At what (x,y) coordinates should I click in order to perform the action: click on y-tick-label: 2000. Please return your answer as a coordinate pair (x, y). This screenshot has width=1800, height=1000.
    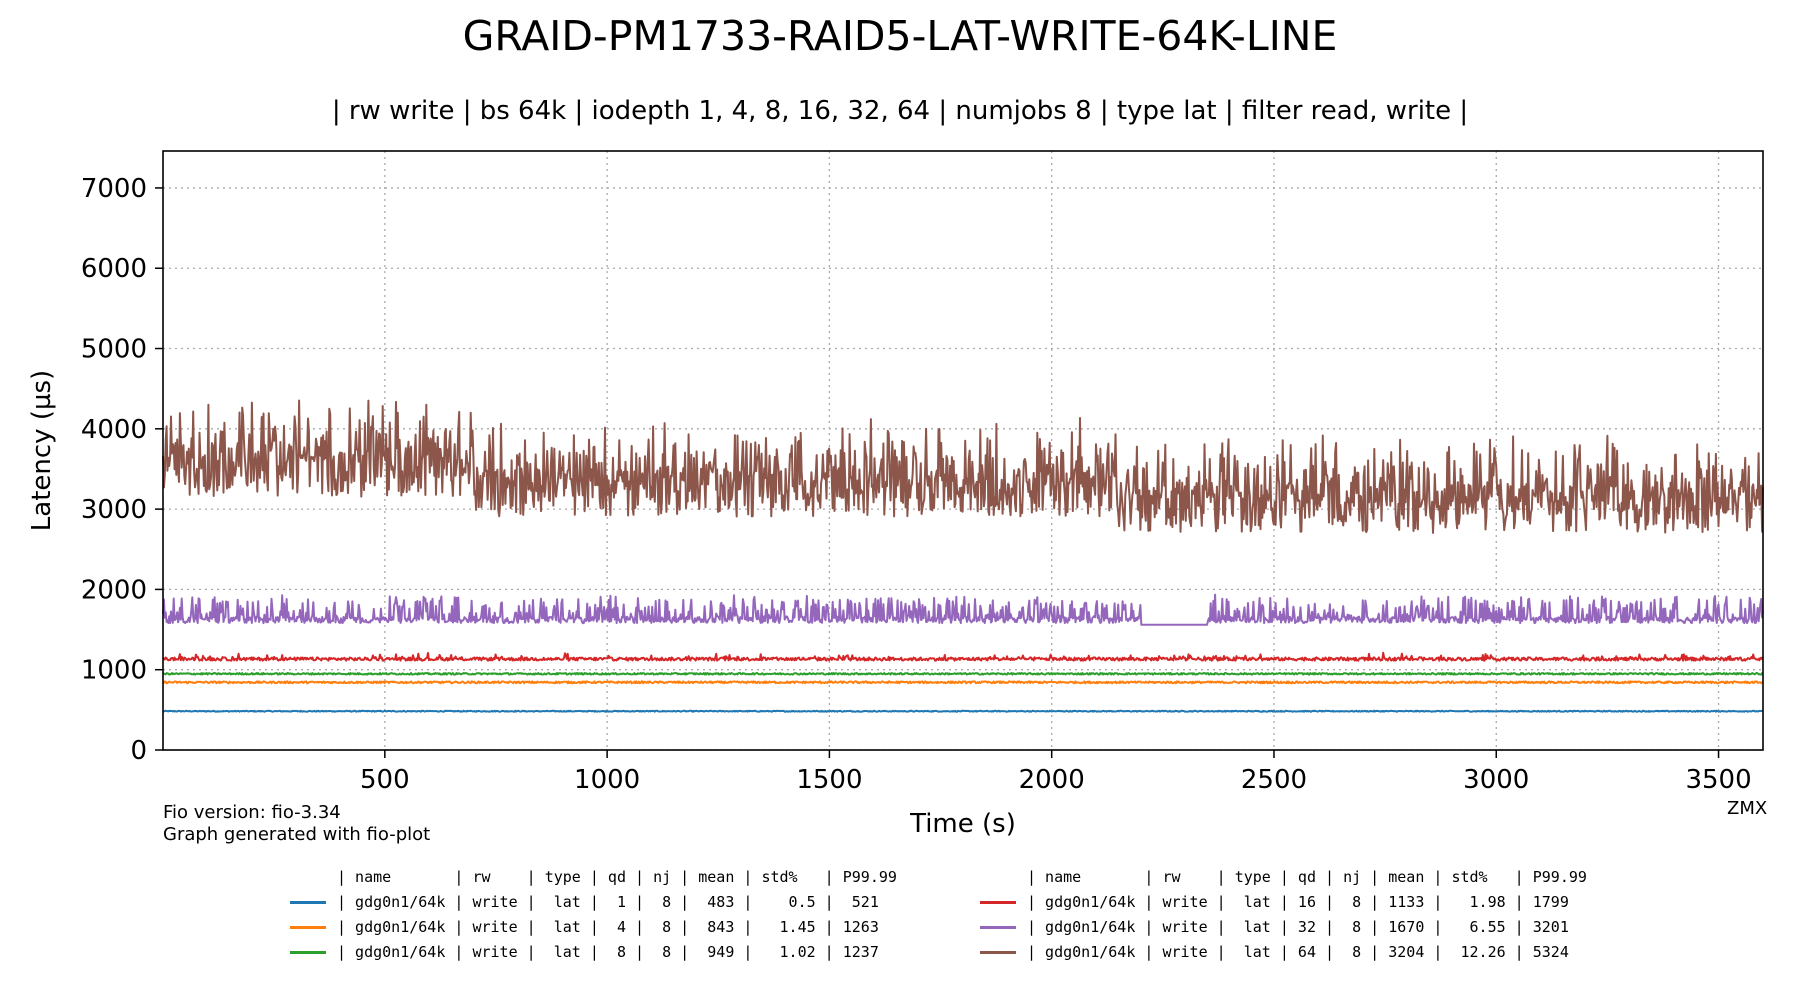
    Looking at the image, I should click on (114, 590).